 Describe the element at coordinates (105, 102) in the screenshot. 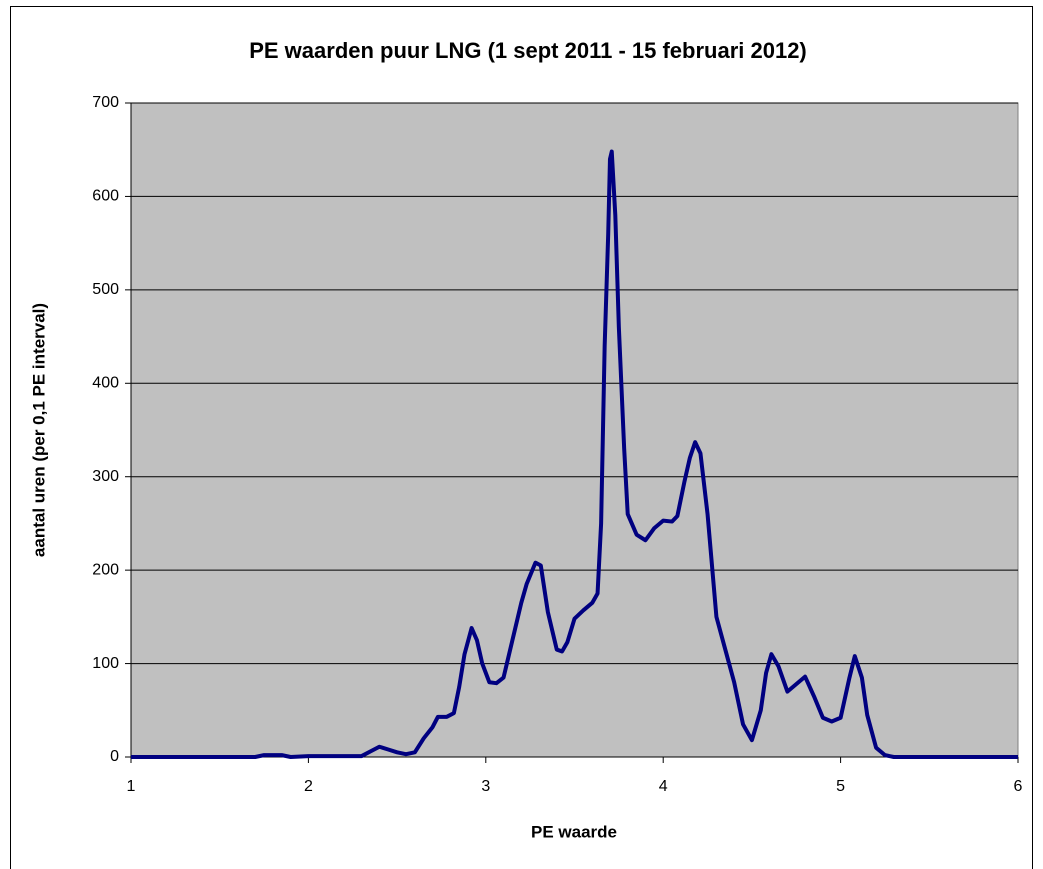

I see `y-tick-label: 700` at that location.